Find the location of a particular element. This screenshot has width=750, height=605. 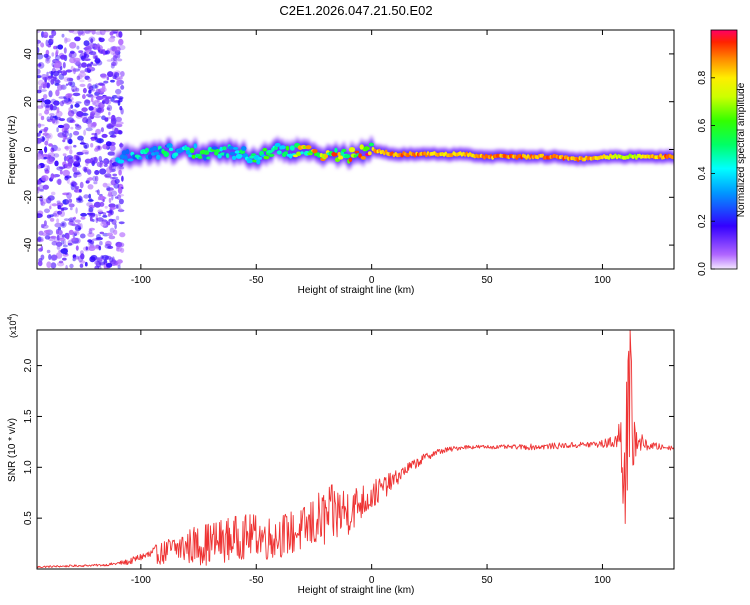

noise-region is located at coordinates (81, 149).